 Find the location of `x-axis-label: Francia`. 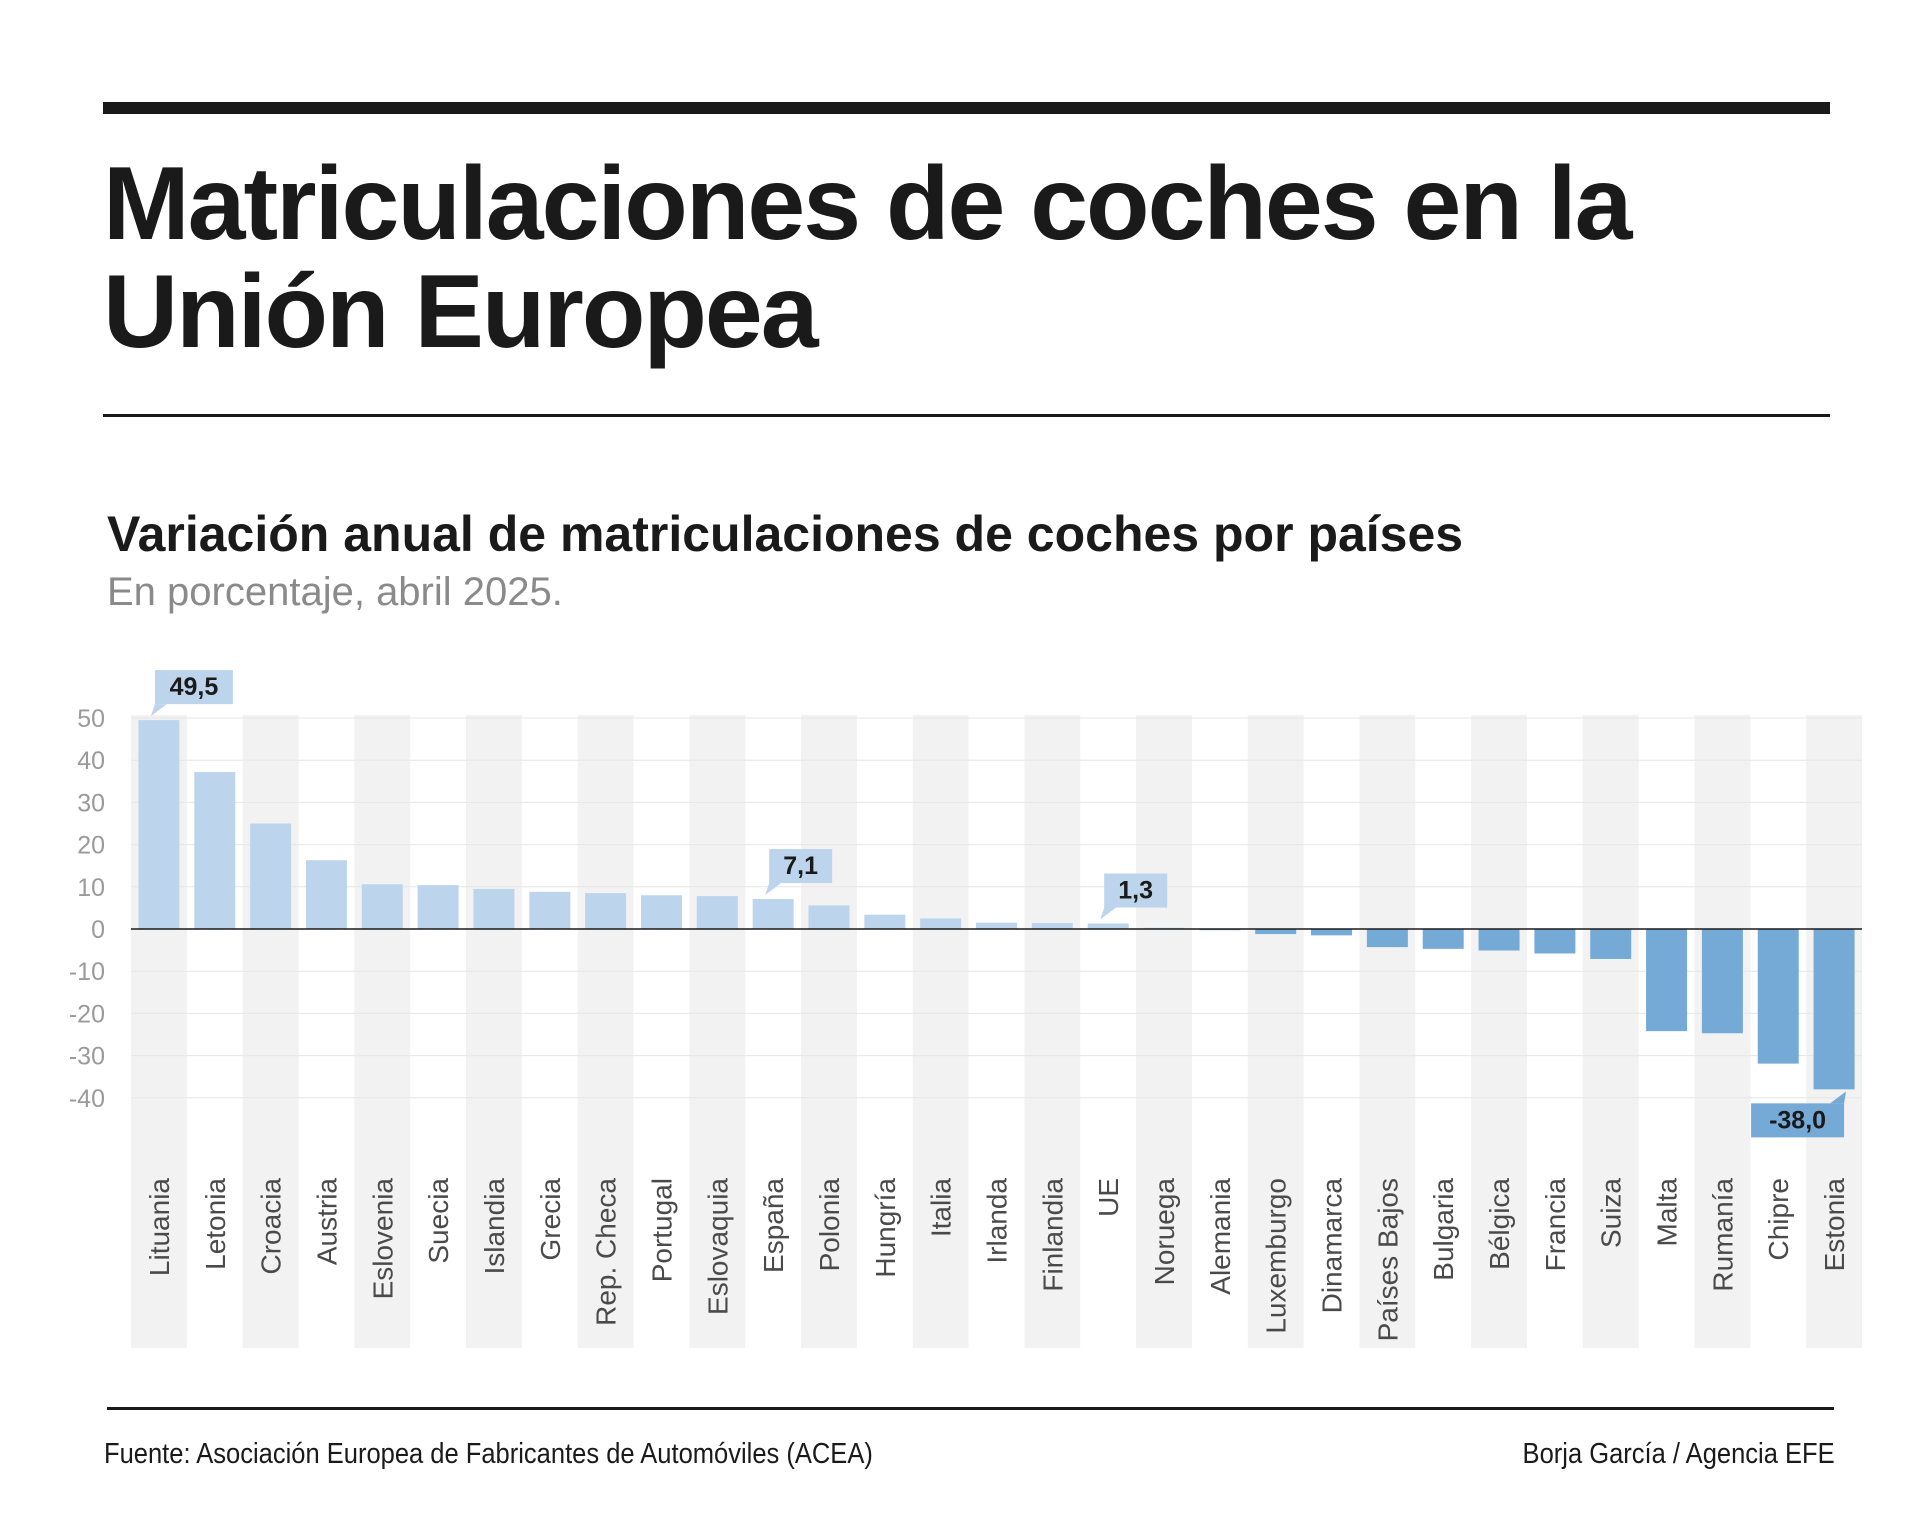

x-axis-label: Francia is located at coordinates (1555, 1225).